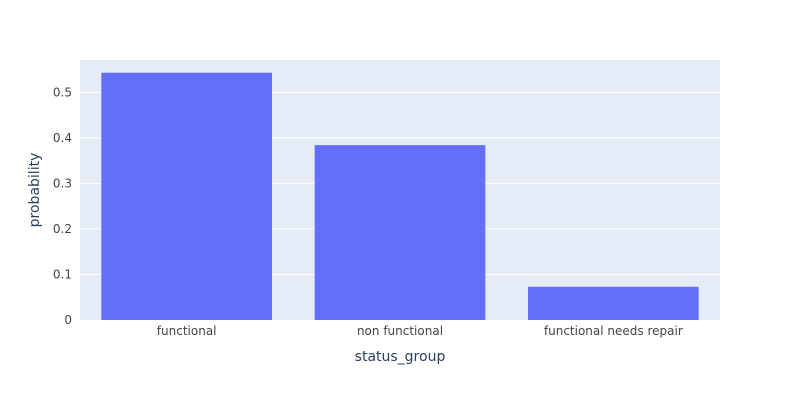  I want to click on x-tick-label: functional, so click(187, 331).